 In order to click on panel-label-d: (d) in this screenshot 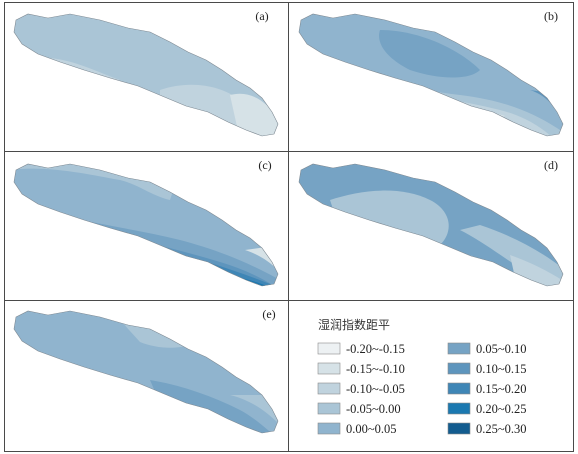, I will do `click(551, 165)`.